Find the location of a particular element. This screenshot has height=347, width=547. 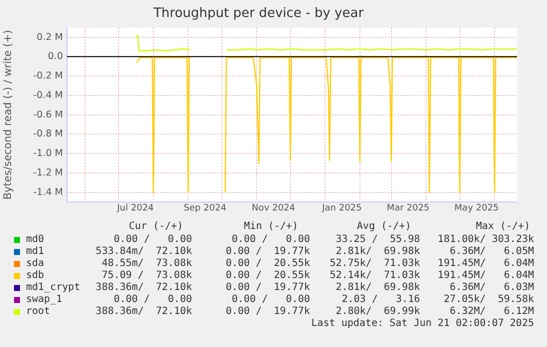

text: 2.80k/ 69.99k is located at coordinates (378, 312).